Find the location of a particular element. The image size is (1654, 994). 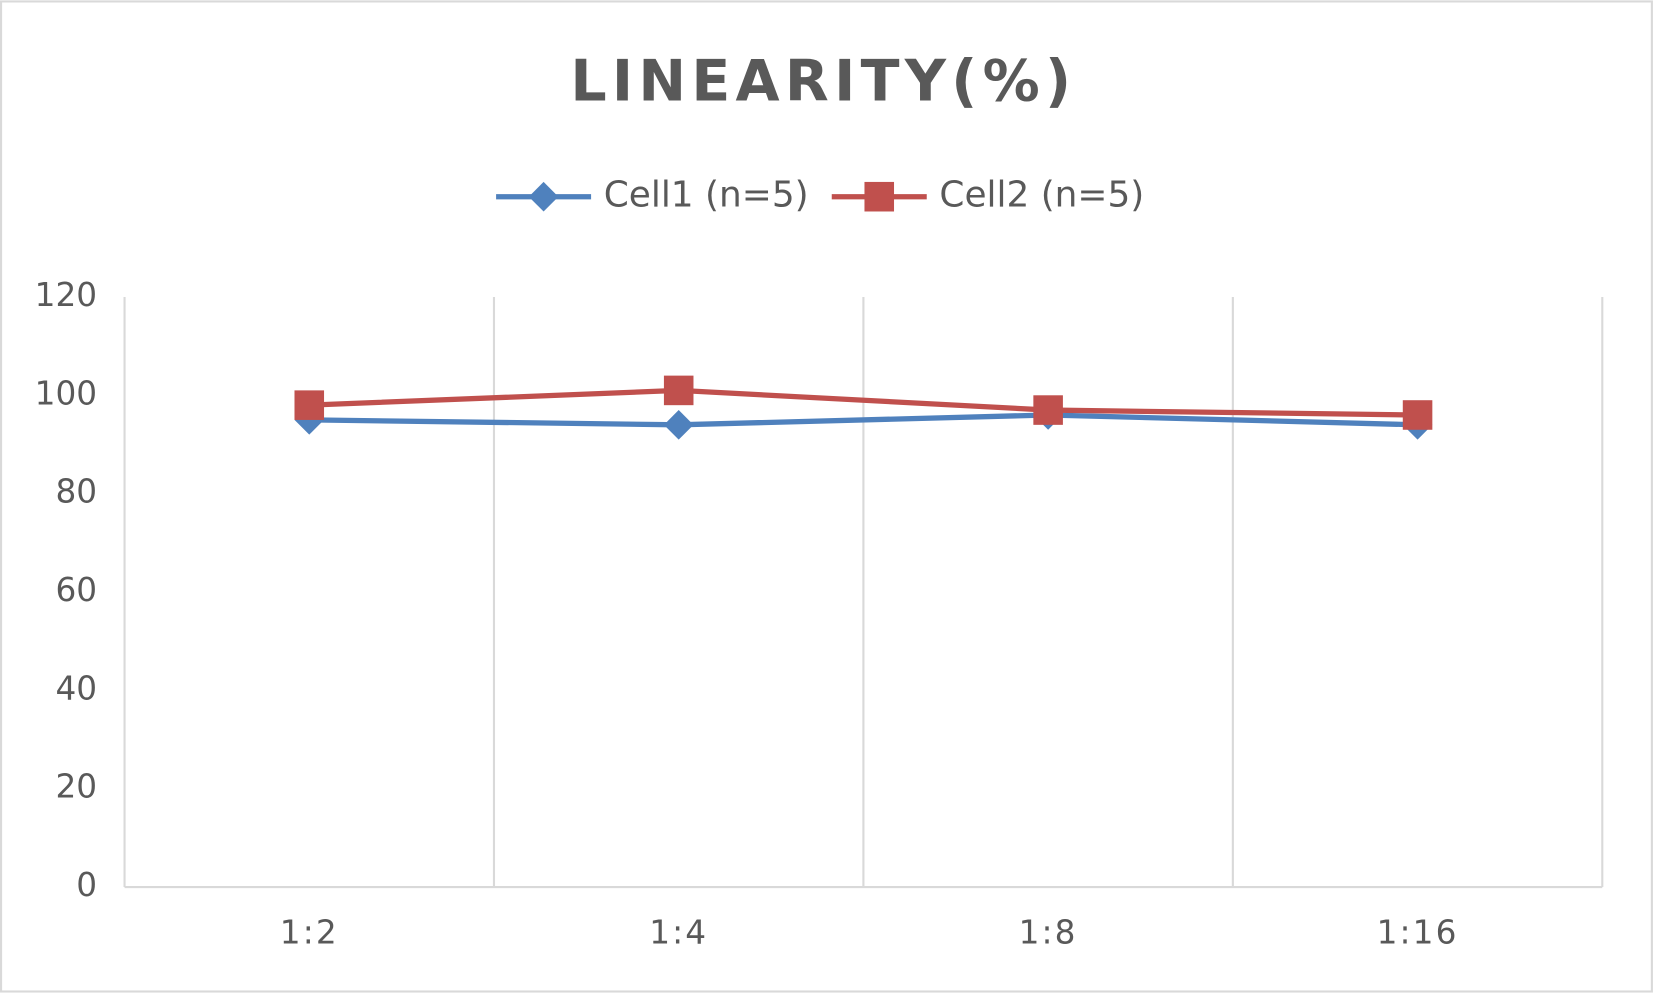

x-tick-label: 1:8 is located at coordinates (1048, 933).